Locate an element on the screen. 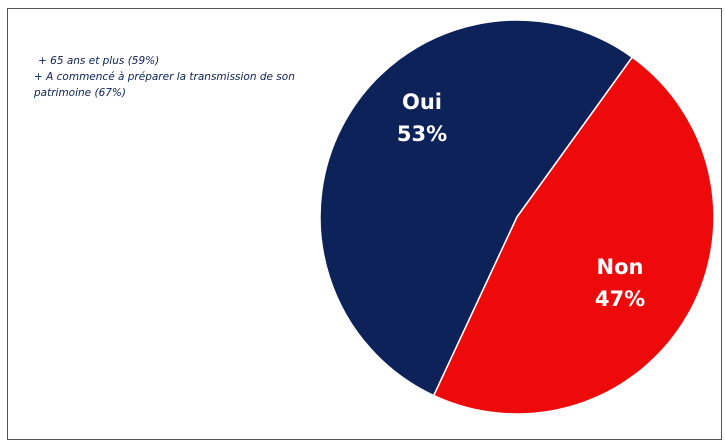  slice-value-label: 53% is located at coordinates (422, 134).